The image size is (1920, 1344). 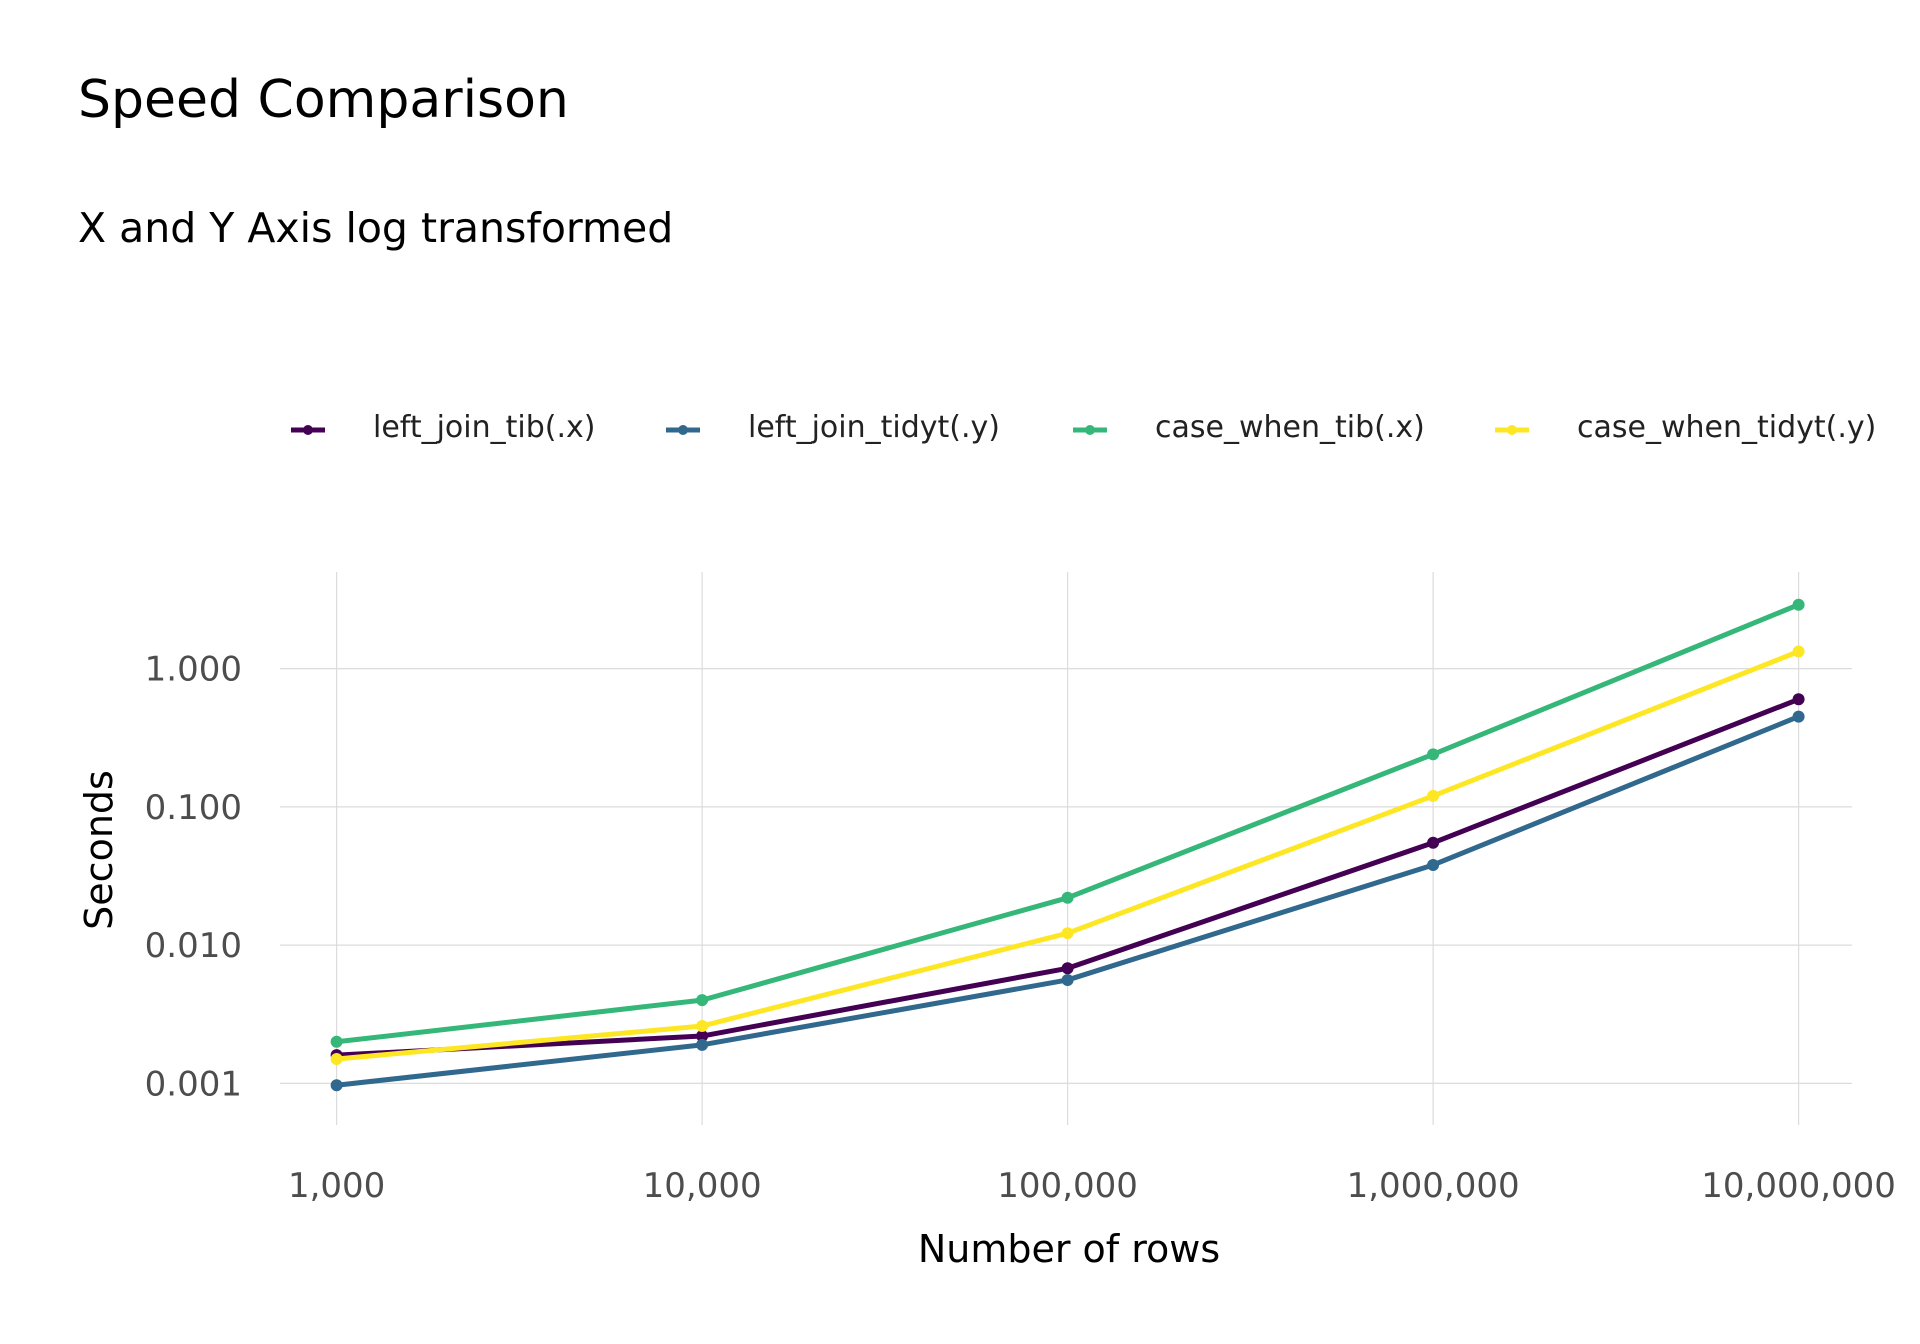 I want to click on y-tick-label: 0.100, so click(x=193, y=808).